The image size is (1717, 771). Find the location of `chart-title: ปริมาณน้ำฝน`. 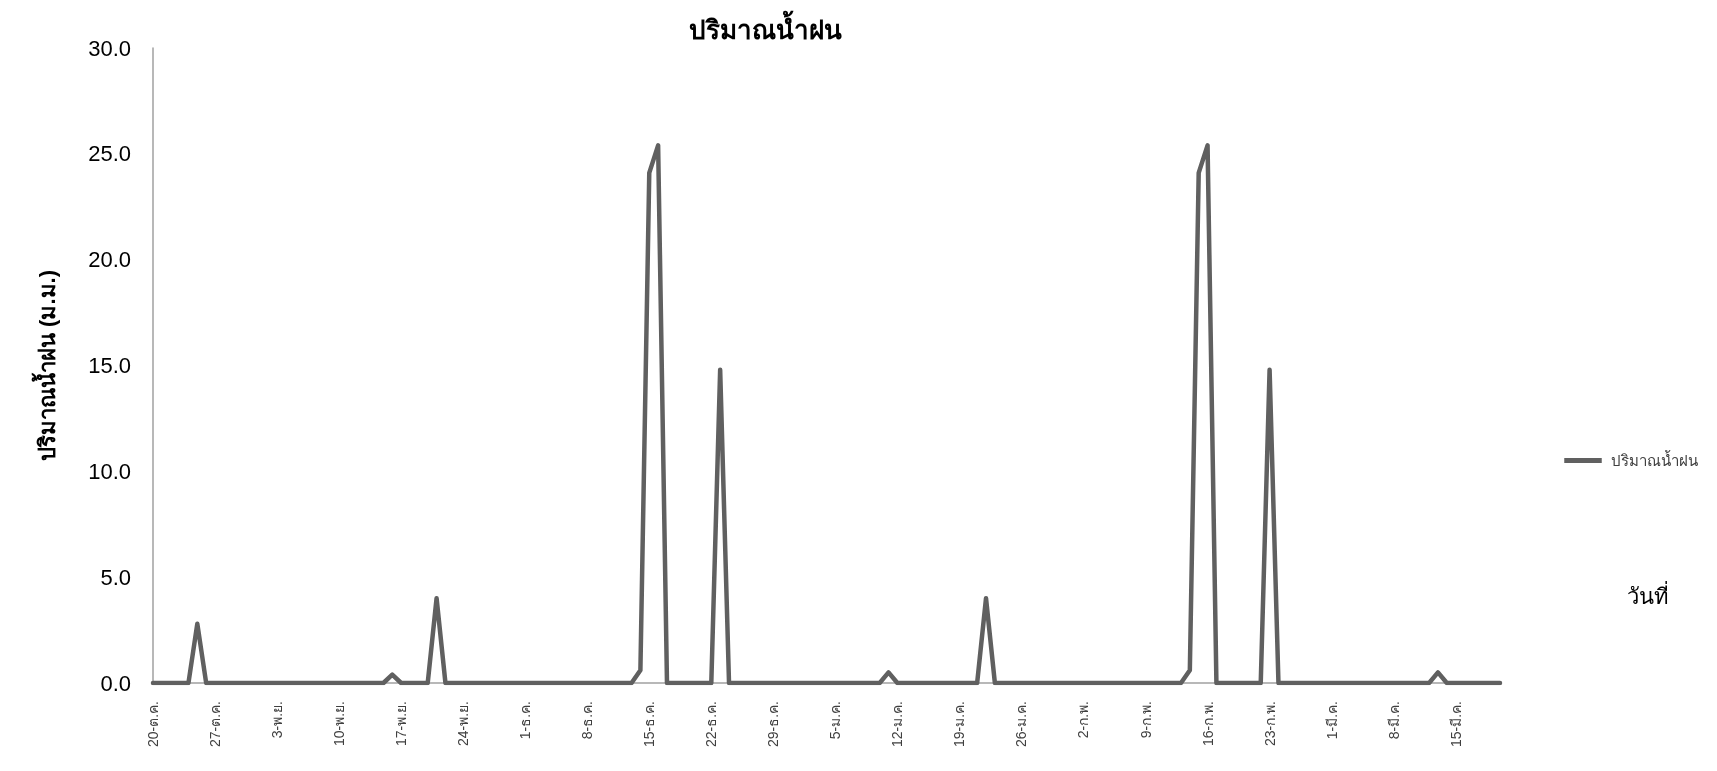

chart-title: ปริมาณน้ำฝน is located at coordinates (765, 27).